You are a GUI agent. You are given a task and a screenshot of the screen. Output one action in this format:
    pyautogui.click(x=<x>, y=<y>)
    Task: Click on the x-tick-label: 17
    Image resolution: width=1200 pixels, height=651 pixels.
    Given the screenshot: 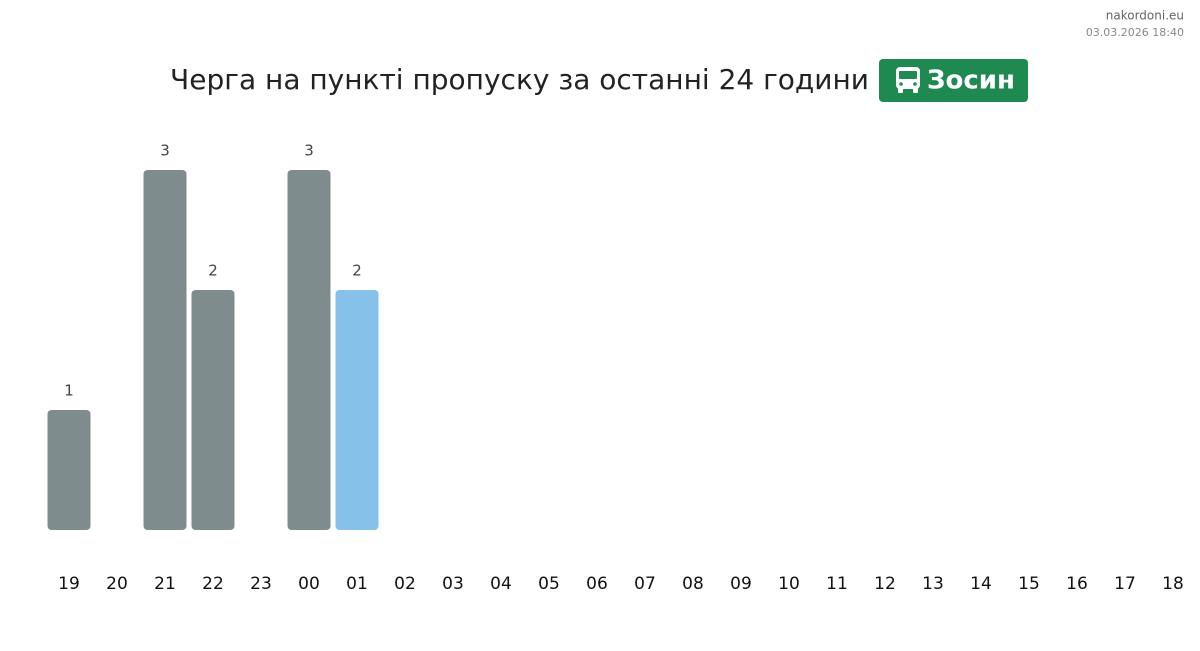 What is the action you would take?
    pyautogui.click(x=1125, y=584)
    